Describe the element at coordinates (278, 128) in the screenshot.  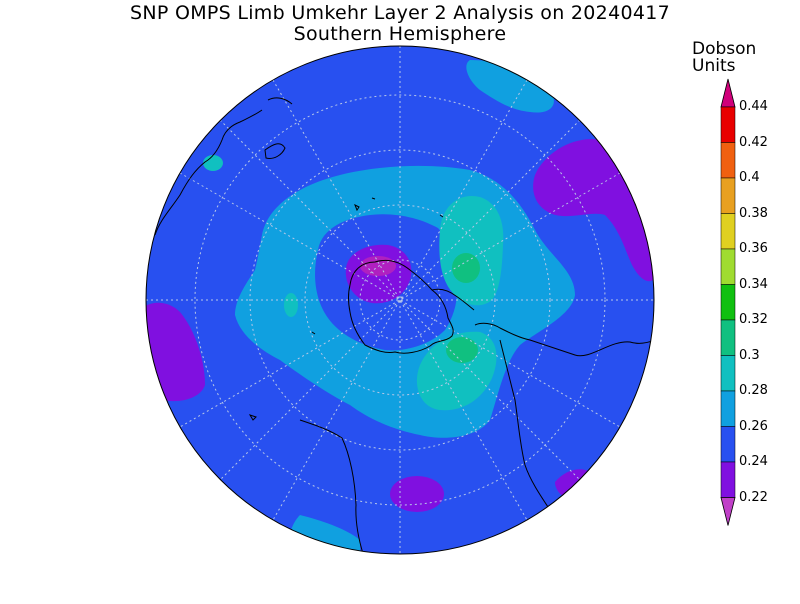
I see `coast-new-zealand` at that location.